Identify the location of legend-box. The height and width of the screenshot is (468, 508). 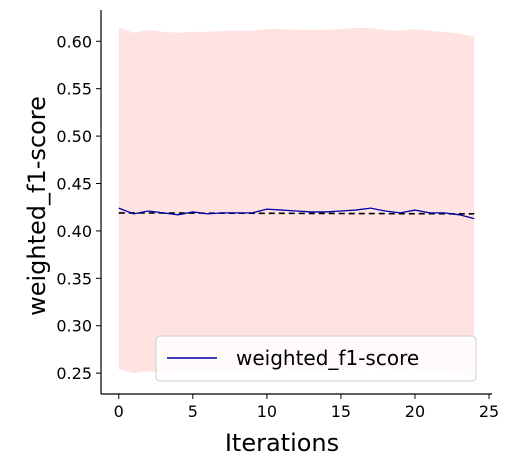
(316, 358).